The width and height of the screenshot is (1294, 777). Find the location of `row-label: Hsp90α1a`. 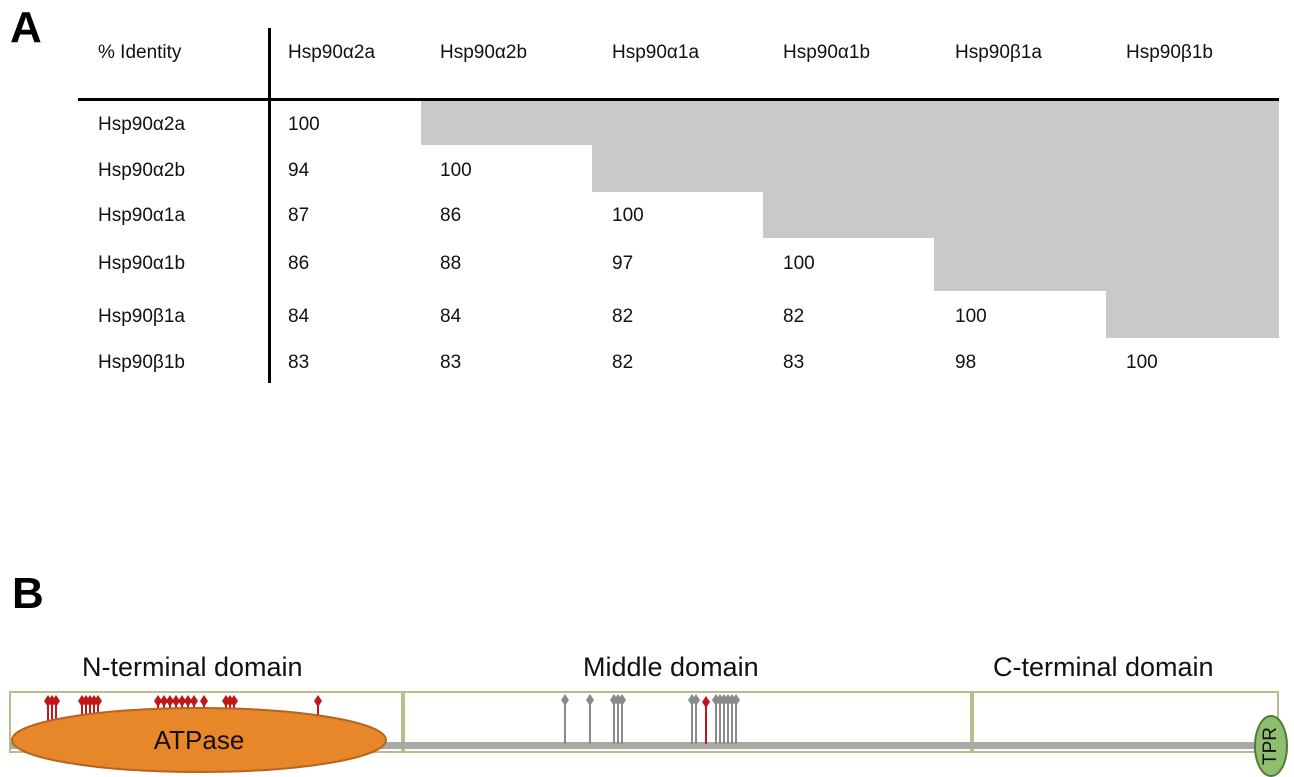

row-label: Hsp90α1a is located at coordinates (142, 215).